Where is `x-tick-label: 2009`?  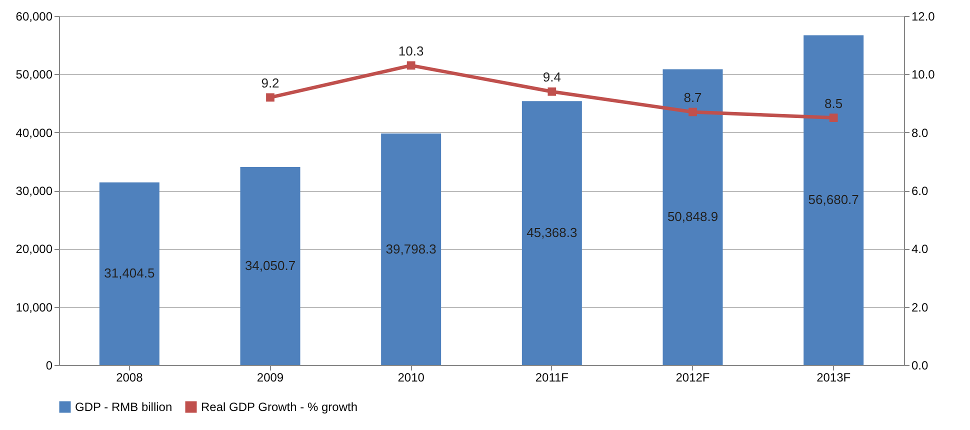
x-tick-label: 2009 is located at coordinates (270, 377).